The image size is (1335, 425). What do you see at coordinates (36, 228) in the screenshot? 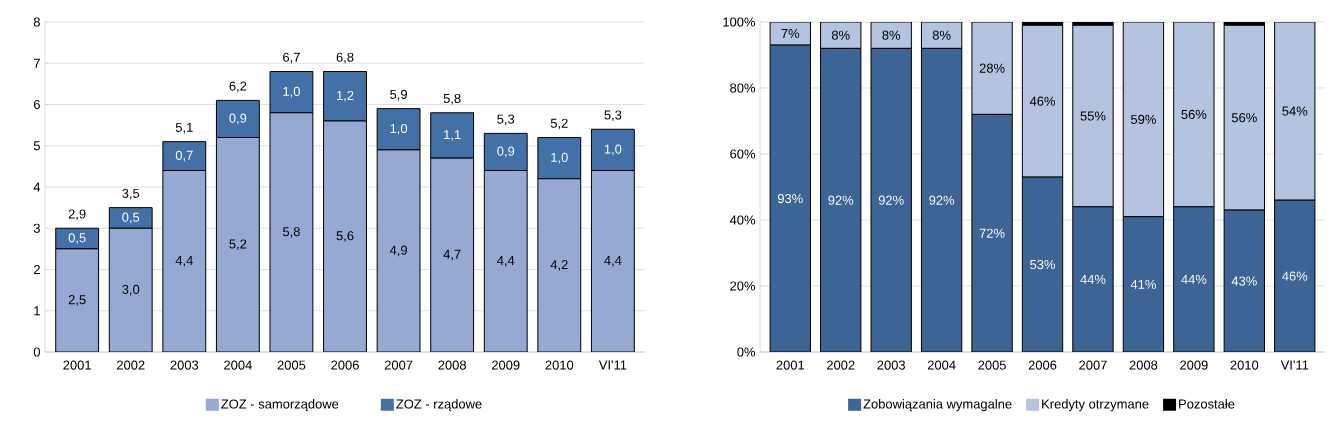
I see `y-tick-label: 3` at bounding box center [36, 228].